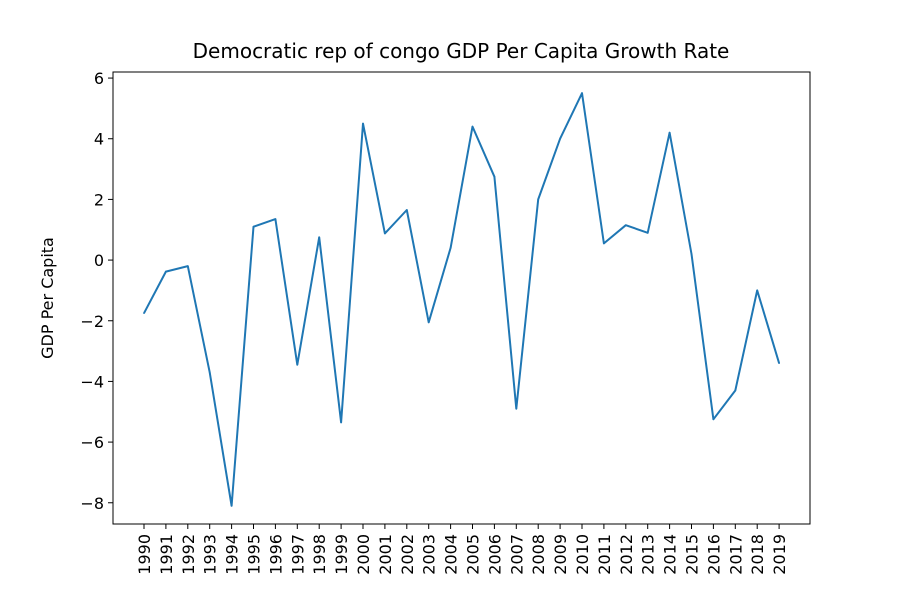 The image size is (900, 600). I want to click on x-tick-label: 1994, so click(232, 554).